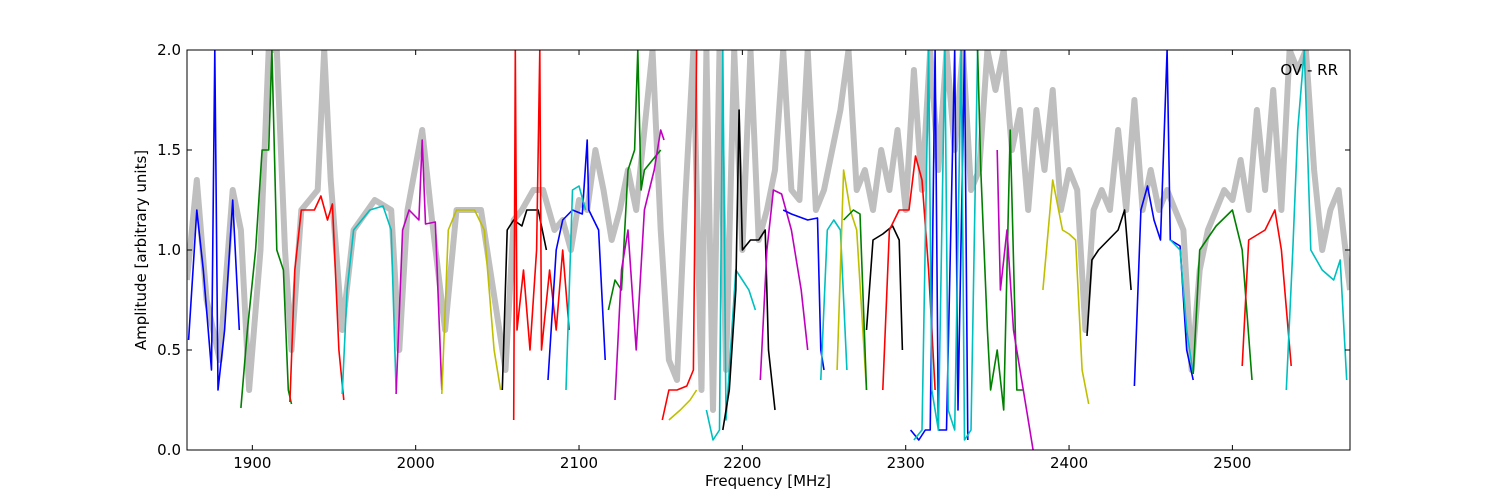 The height and width of the screenshot is (500, 1500). I want to click on x-axis-label: Frequency [MHz], so click(768, 481).